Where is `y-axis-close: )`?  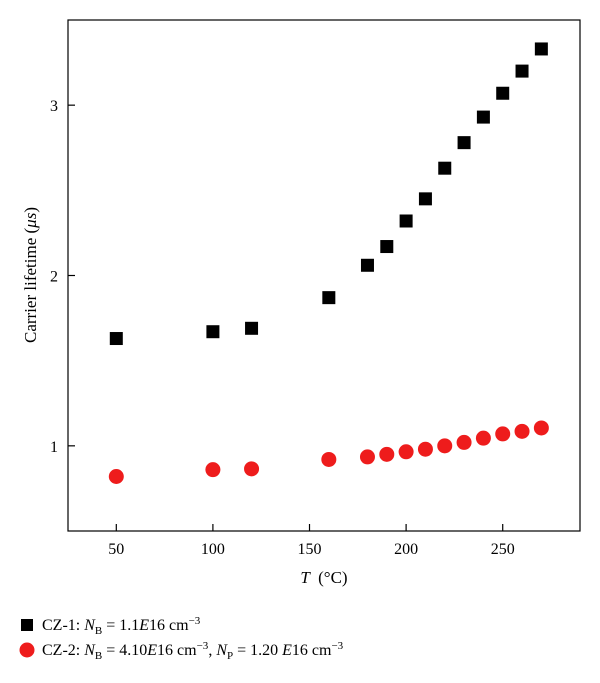
y-axis-close: ) is located at coordinates (30, 210).